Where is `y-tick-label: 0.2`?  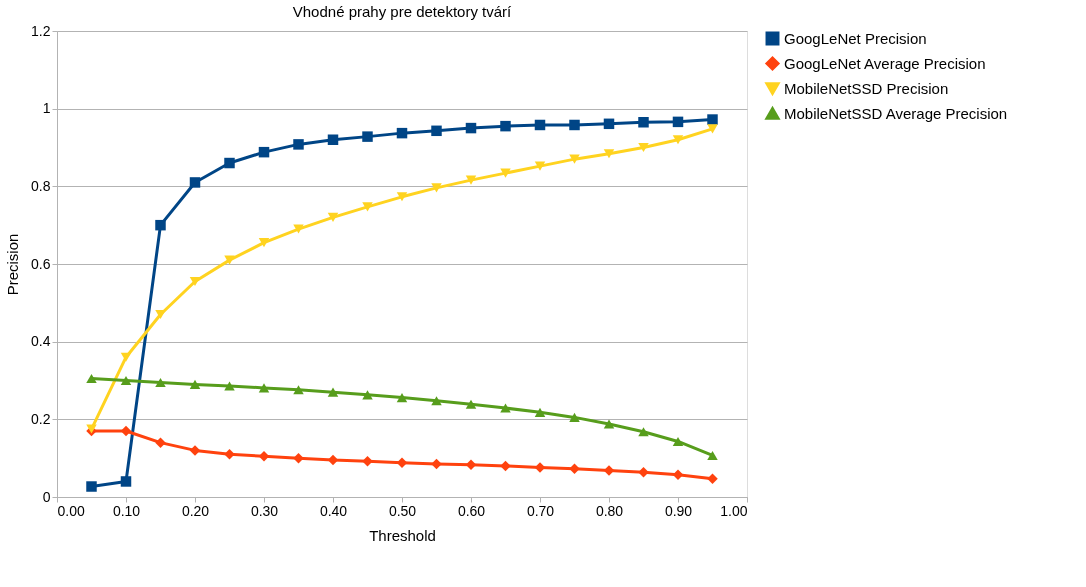 y-tick-label: 0.2 is located at coordinates (41, 418).